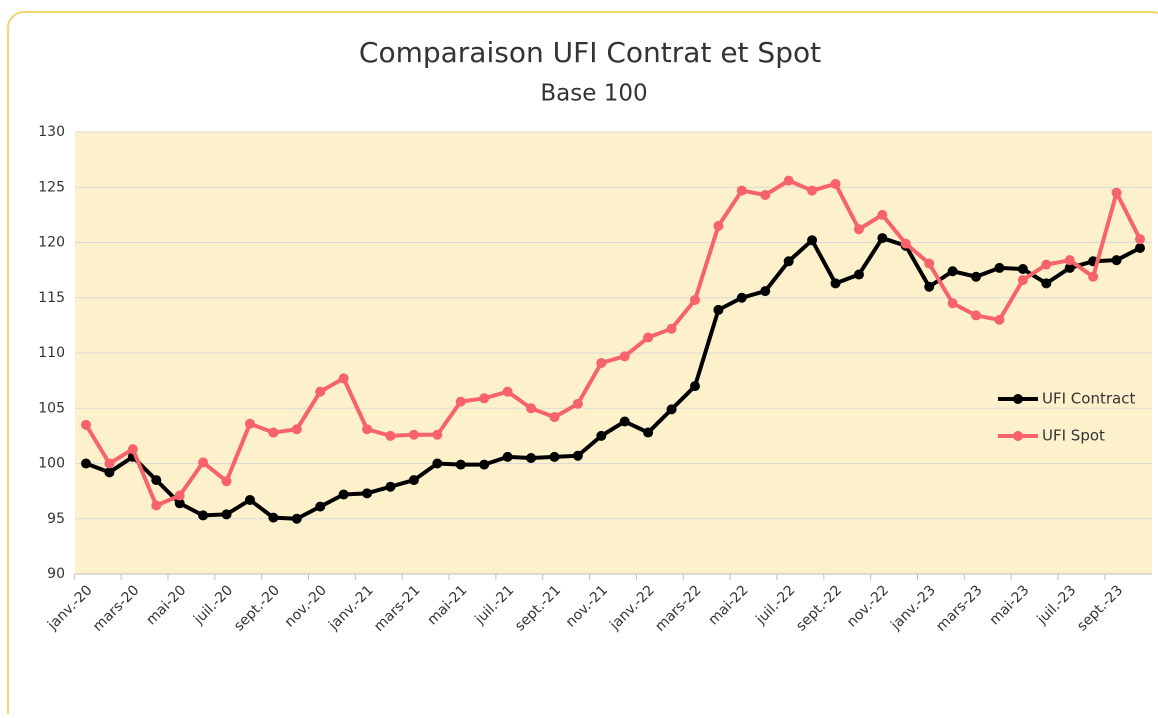  Describe the element at coordinates (1088, 399) in the screenshot. I see `legend-label: UFI Contract` at that location.